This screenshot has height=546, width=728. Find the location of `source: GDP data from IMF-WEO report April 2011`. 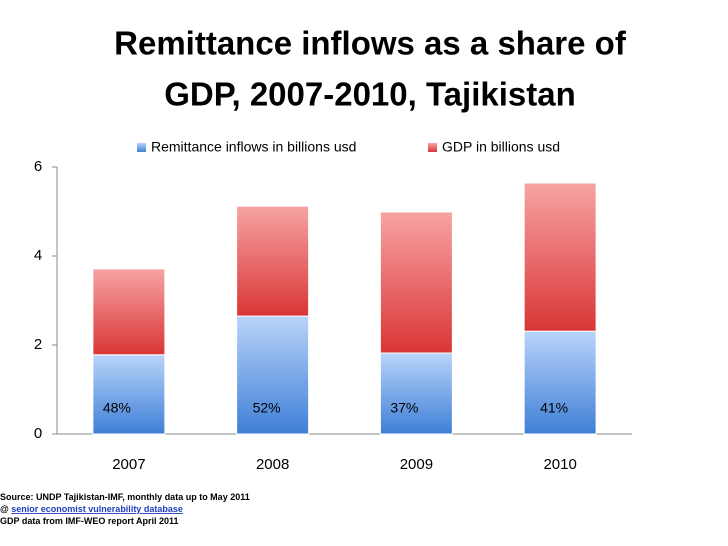

source: GDP data from IMF-WEO report April 2011 is located at coordinates (89, 521).